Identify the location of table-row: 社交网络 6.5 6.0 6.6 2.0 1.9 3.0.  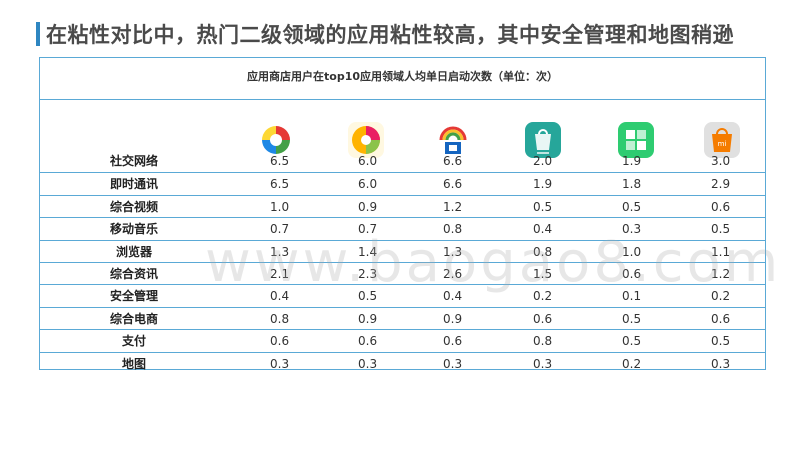
(402, 161).